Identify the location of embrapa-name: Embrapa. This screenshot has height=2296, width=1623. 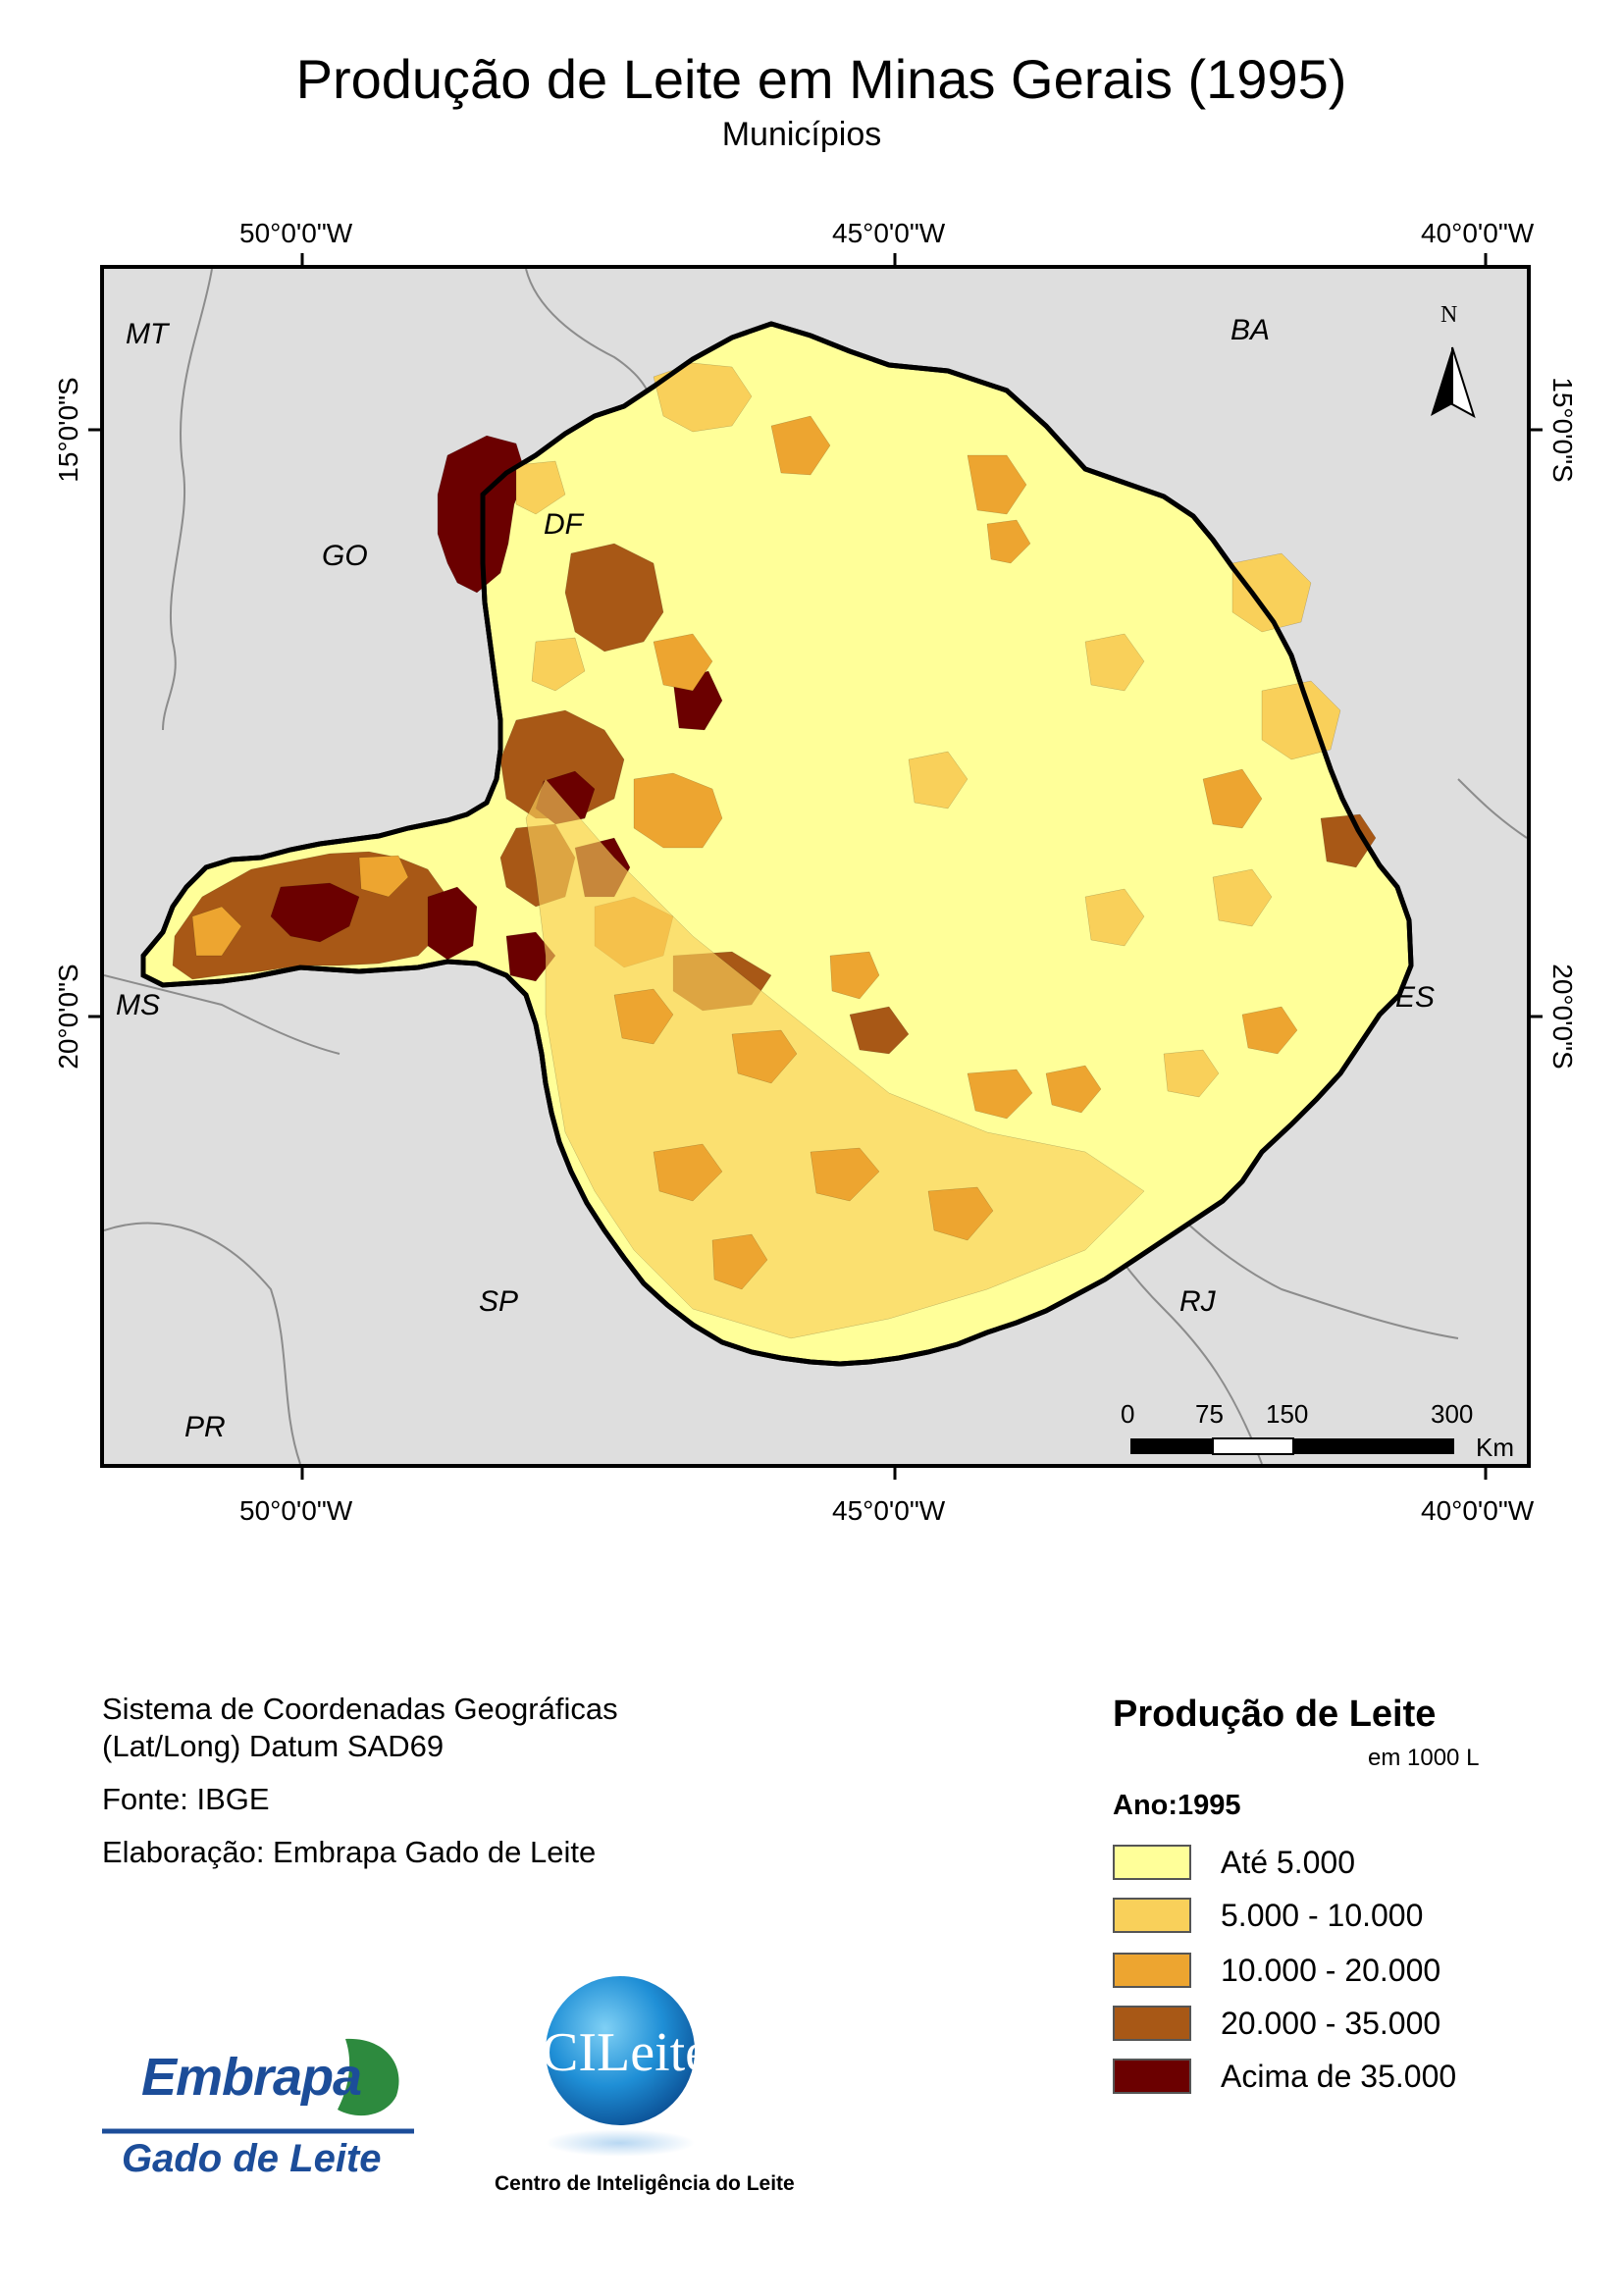
(251, 2077).